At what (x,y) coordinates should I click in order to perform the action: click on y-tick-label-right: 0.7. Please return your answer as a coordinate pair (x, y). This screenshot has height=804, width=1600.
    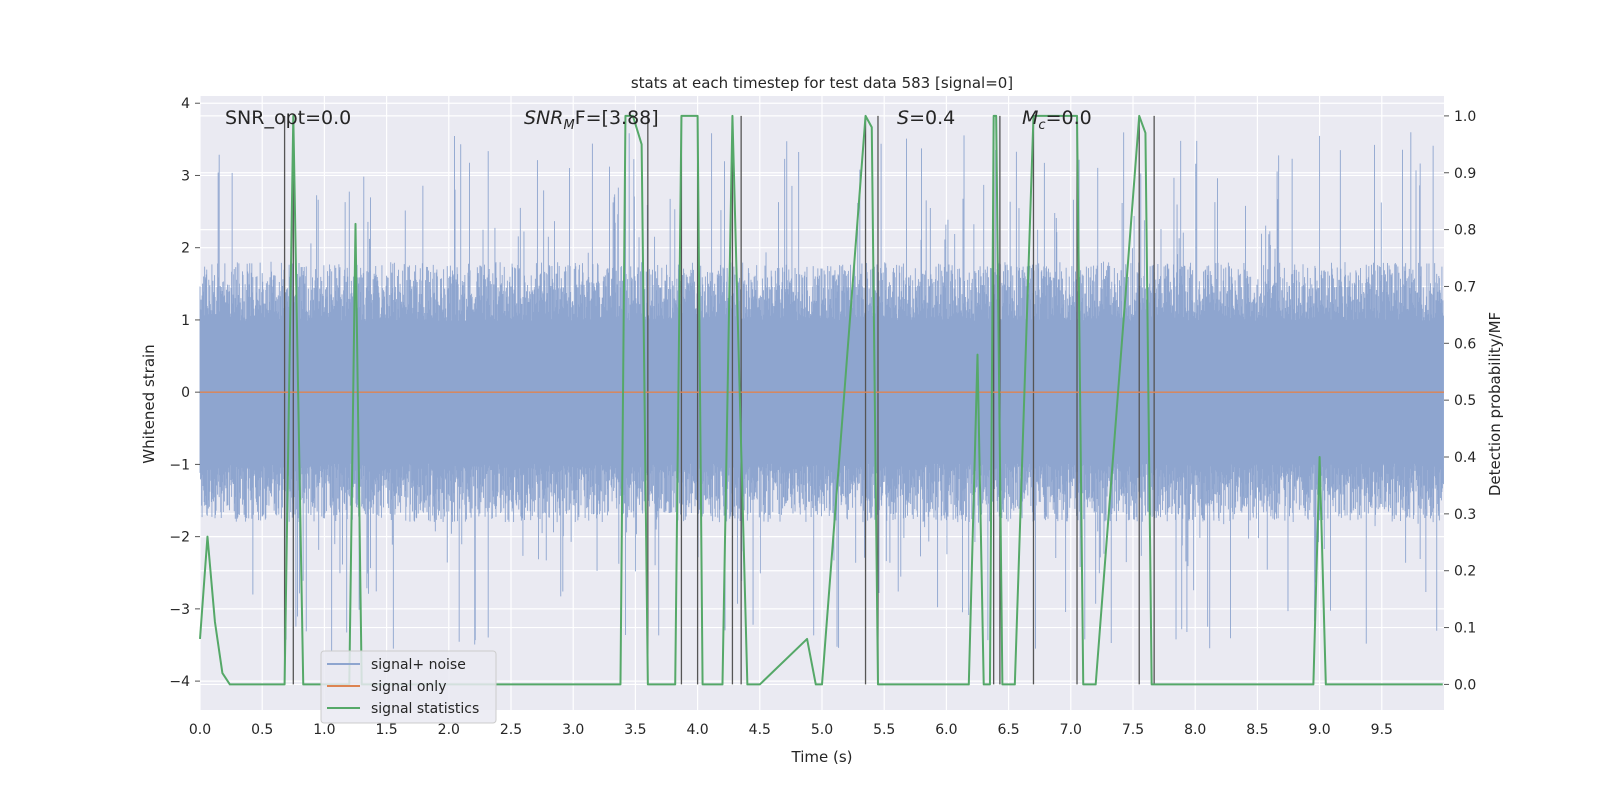
    Looking at the image, I should click on (1465, 287).